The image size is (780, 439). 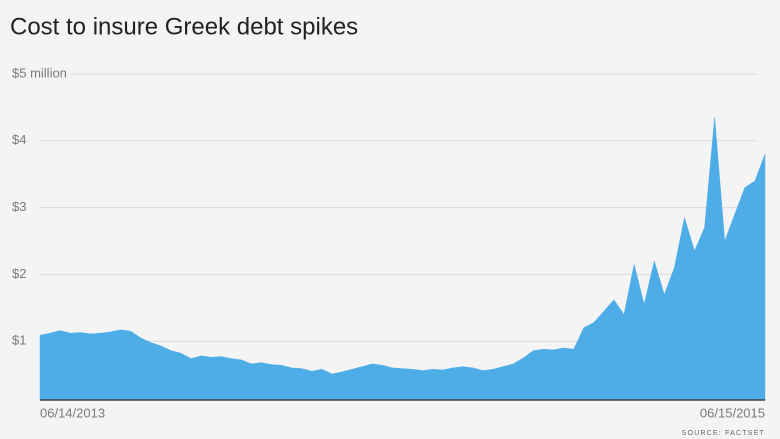 I want to click on source: SOURCE: FACTSET, so click(x=723, y=433).